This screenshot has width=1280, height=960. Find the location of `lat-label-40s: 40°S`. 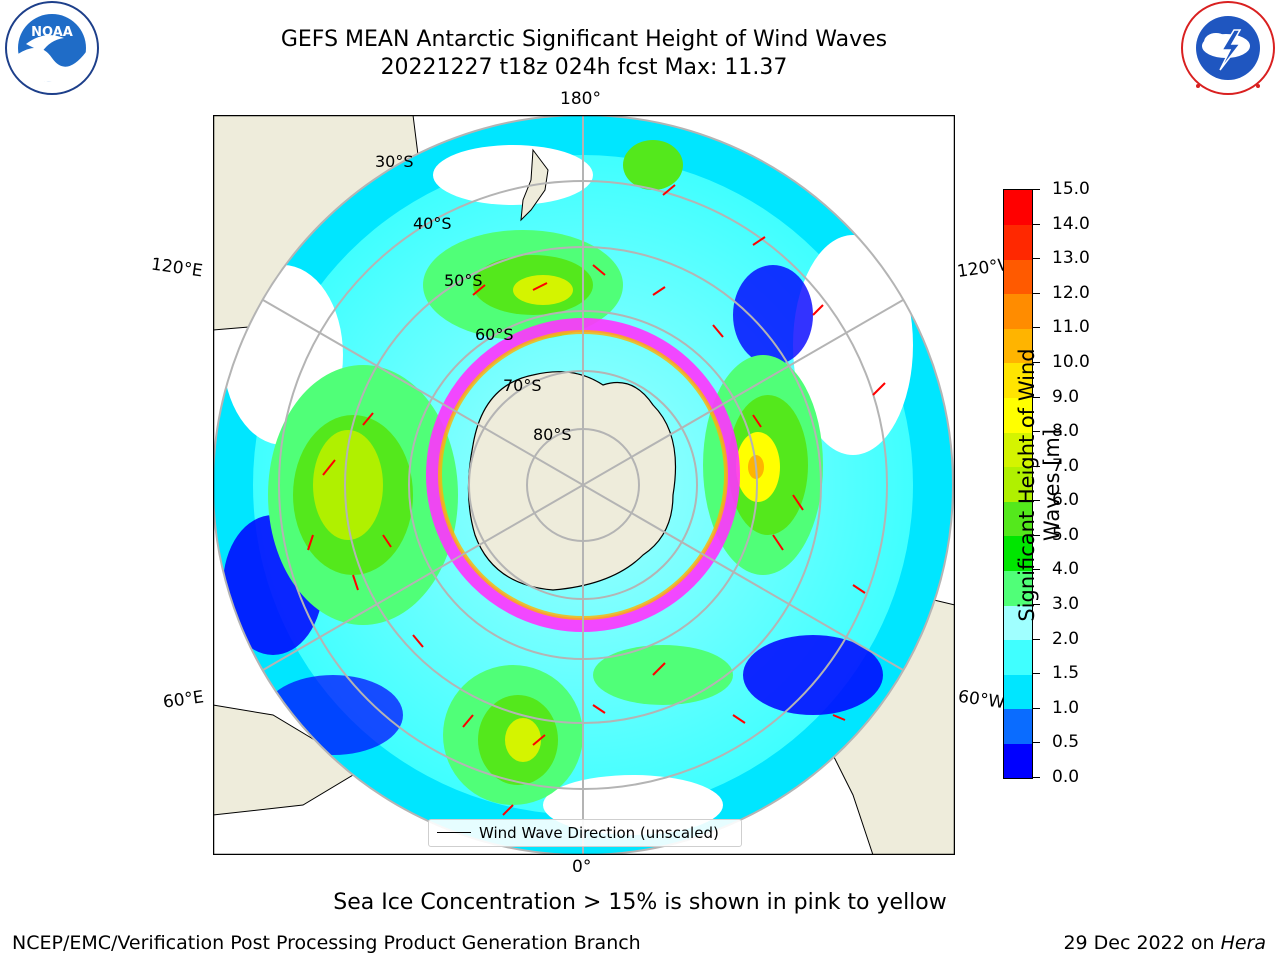

lat-label-40s: 40°S is located at coordinates (432, 223).